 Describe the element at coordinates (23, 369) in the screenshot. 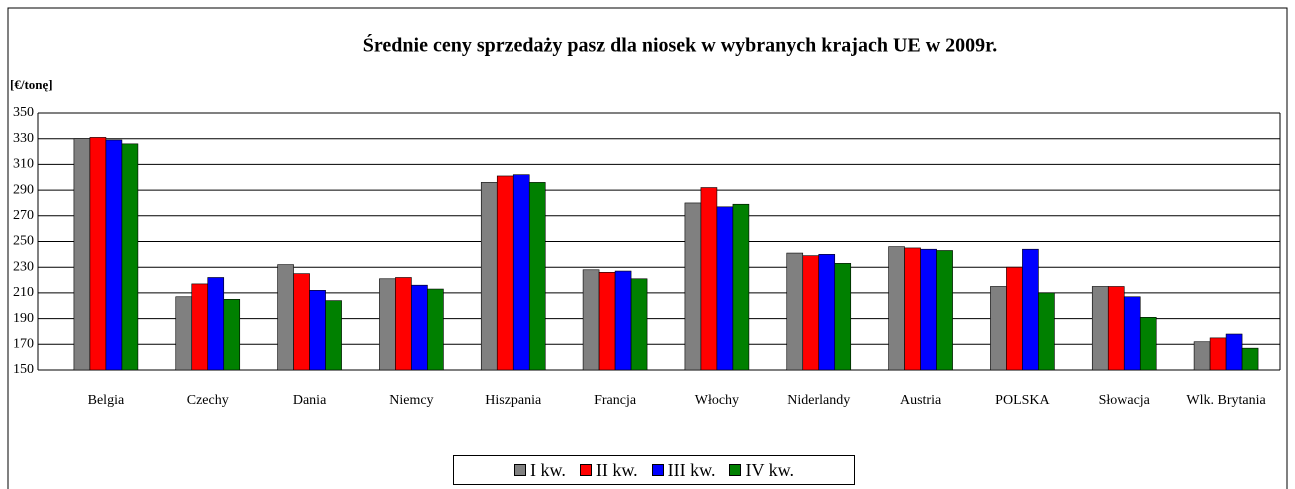

I see `y-tick-label: 150` at that location.